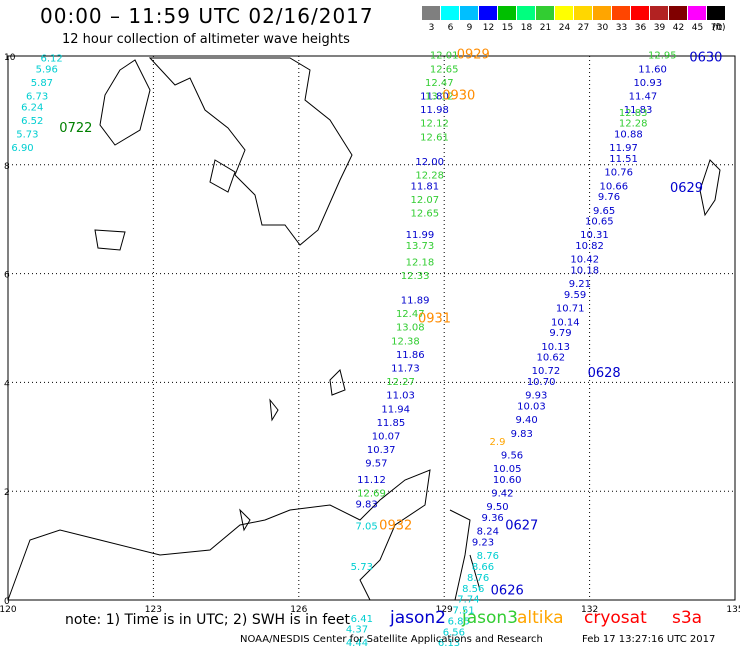  What do you see at coordinates (454, 632) in the screenshot?
I see `wave-height-value: 6.56` at bounding box center [454, 632].